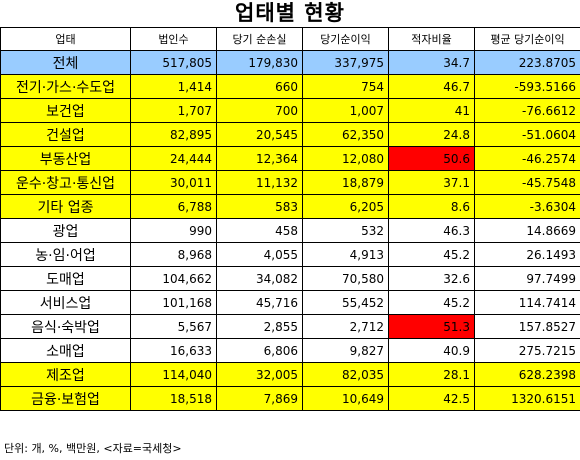  What do you see at coordinates (431, 86) in the screenshot?
I see `deficit-ratio-cell: 46.7` at bounding box center [431, 86].